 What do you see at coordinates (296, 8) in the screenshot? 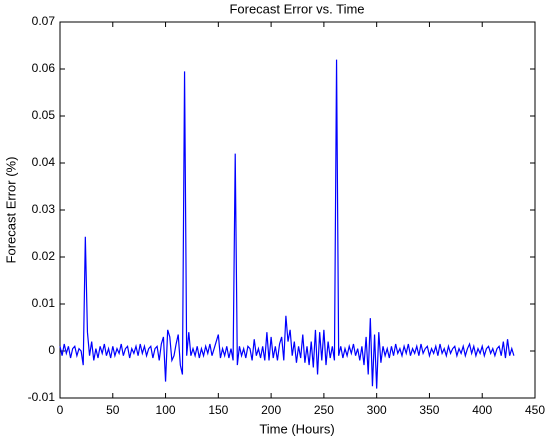
I see `chart-title: Forecast Error vs. Time` at bounding box center [296, 8].